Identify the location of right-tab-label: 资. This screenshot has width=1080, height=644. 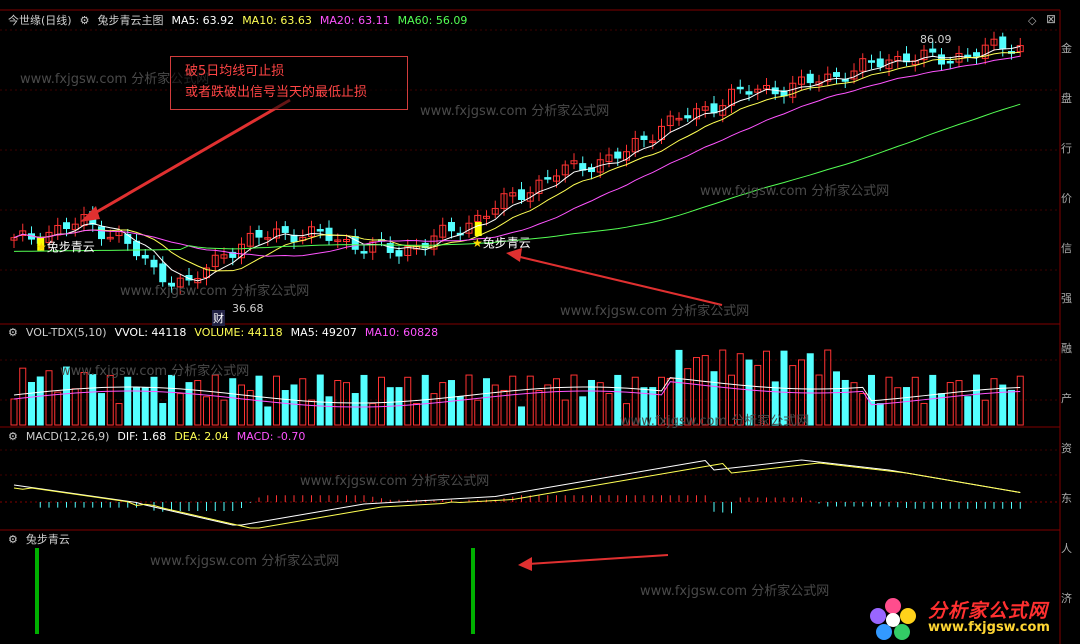
(1066, 448).